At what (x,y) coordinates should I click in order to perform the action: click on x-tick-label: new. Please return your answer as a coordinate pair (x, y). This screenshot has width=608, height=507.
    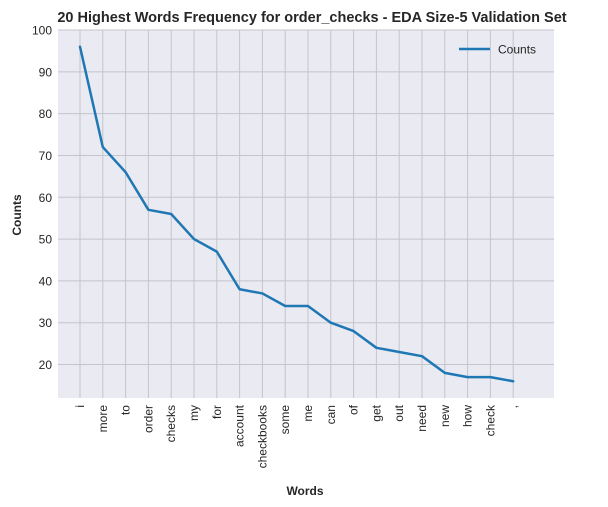
    Looking at the image, I should click on (445, 416).